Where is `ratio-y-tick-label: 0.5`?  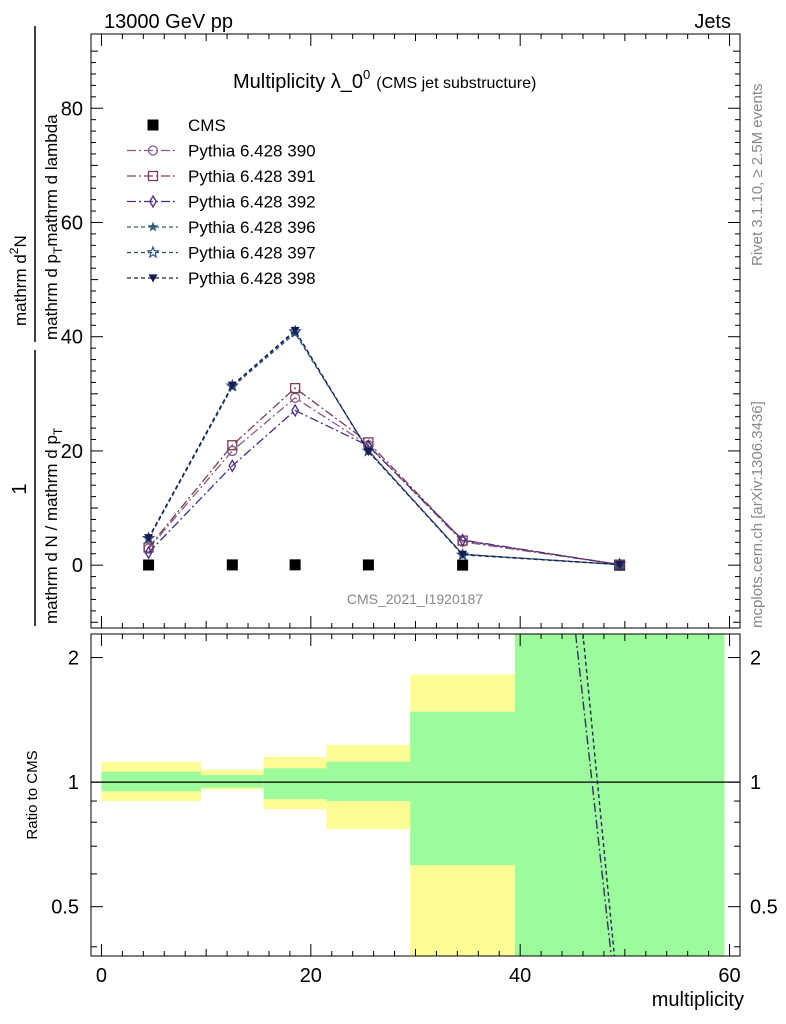 ratio-y-tick-label: 0.5 is located at coordinates (65, 908).